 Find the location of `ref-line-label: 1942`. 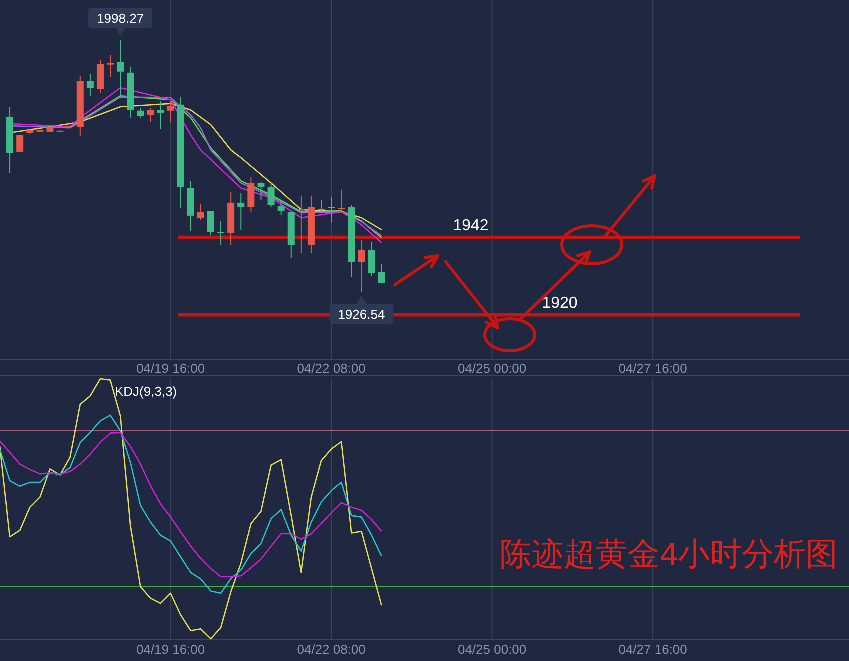

ref-line-label: 1942 is located at coordinates (471, 226).